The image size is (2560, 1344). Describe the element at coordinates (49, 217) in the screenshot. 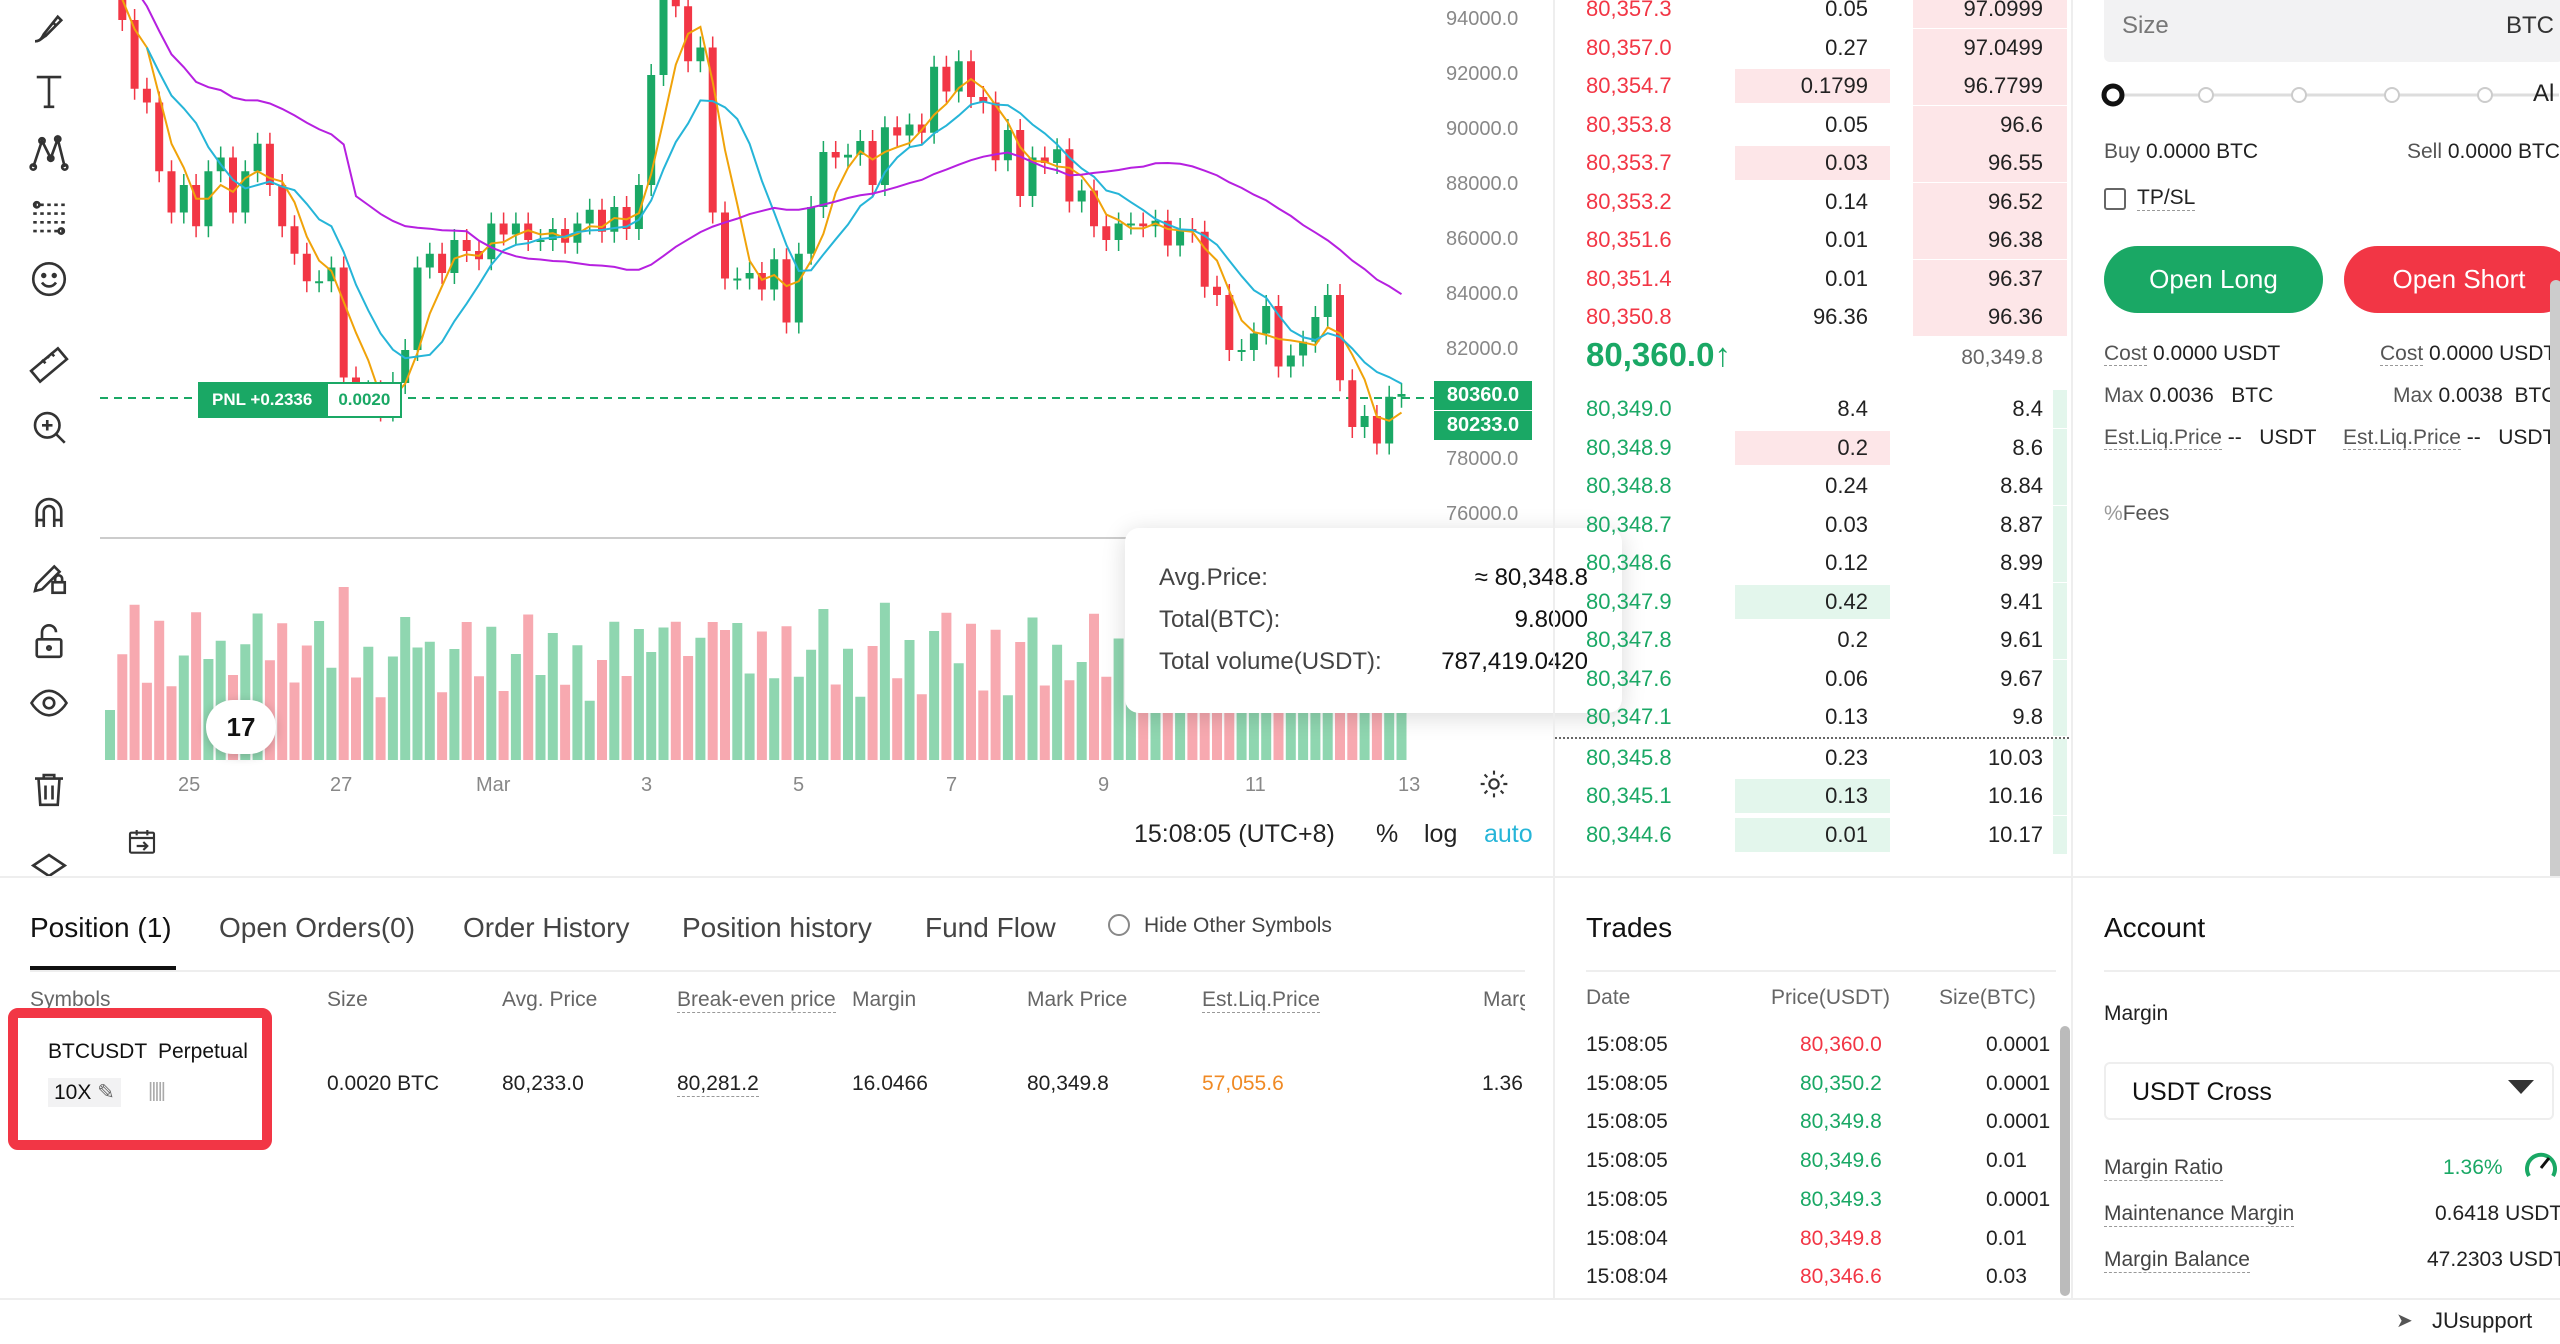

I see `fib-tool-icon` at that location.